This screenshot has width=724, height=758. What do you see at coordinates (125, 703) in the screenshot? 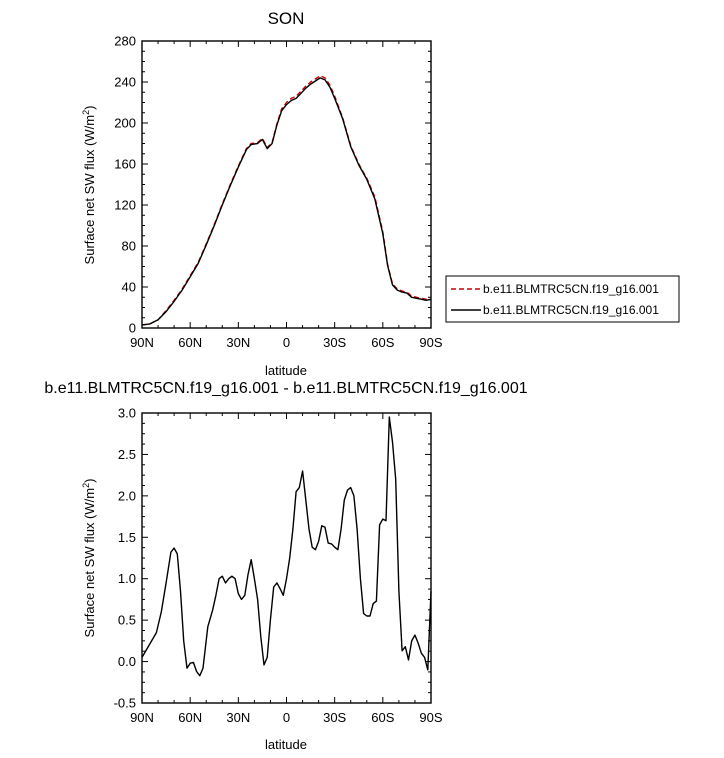
I see `bottom-y-tick-label: -0.5` at bounding box center [125, 703].